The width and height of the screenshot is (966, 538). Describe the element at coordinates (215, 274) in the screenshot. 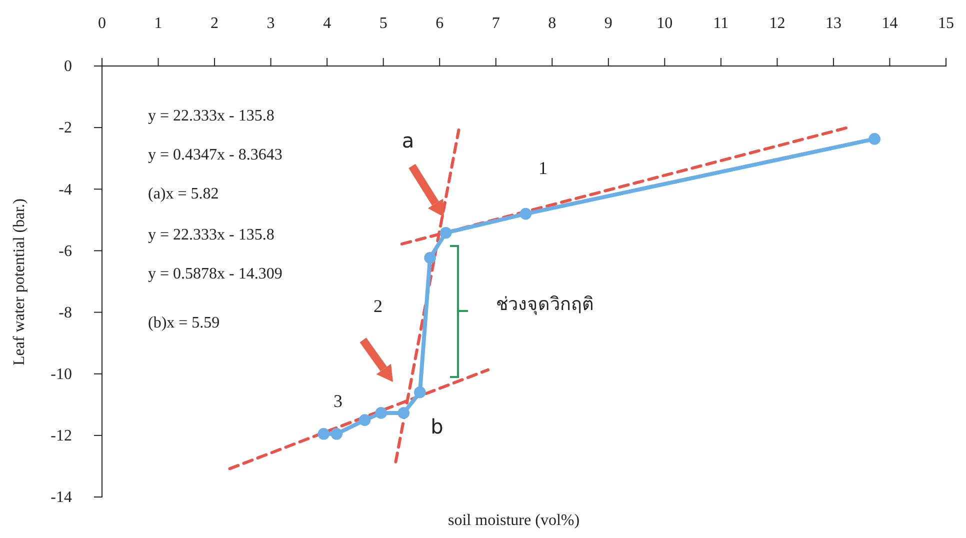

I see `annotation: y = 0.5878x - 14.309` at that location.